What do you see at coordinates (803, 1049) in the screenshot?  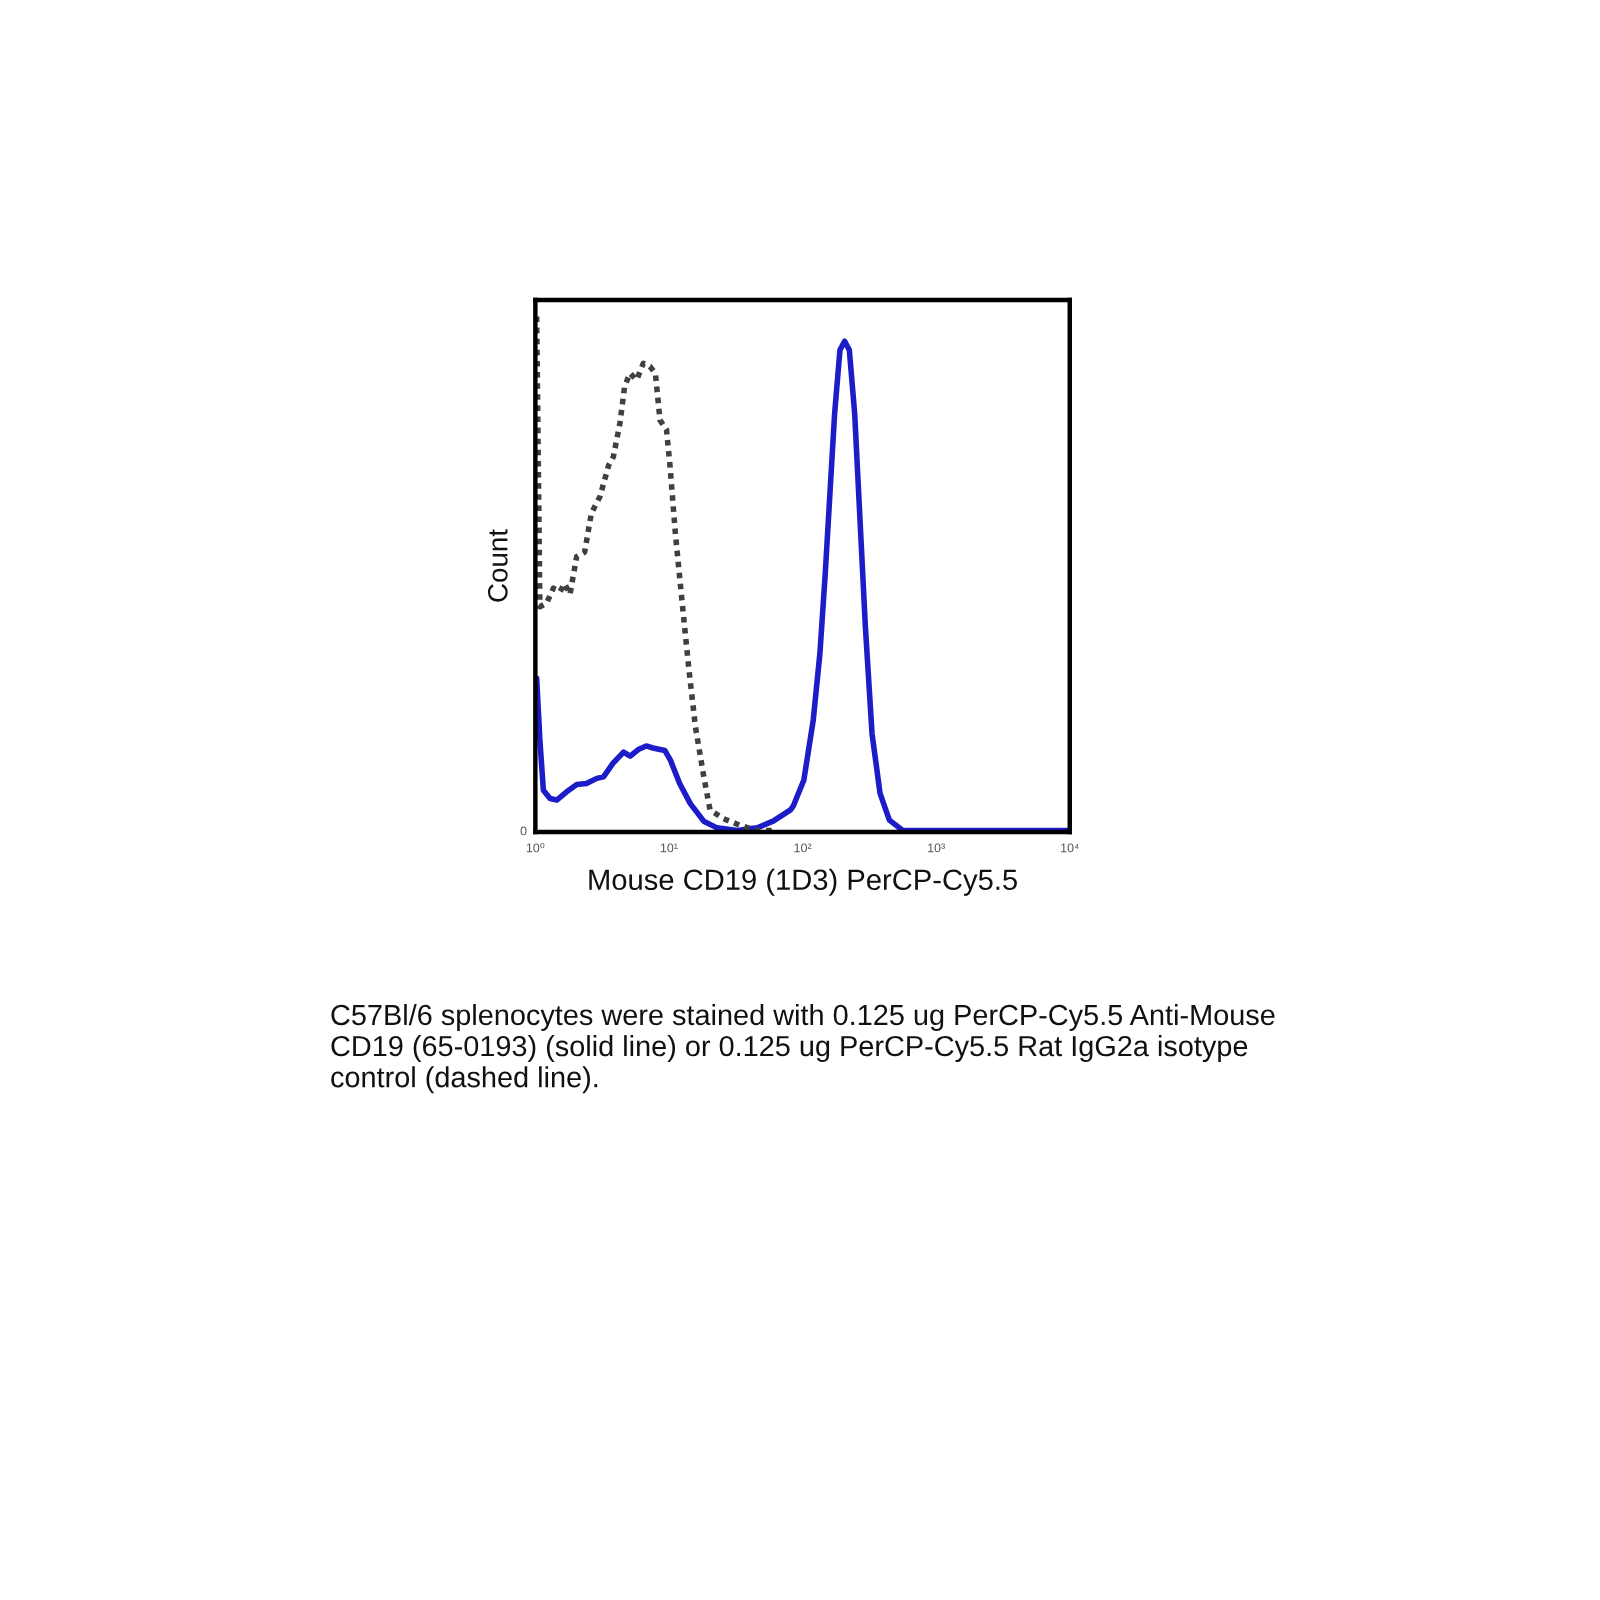 I see `text: C57Bl/6 splenocytes were stained with 0.125 ug PerCP-Cy5.5 Anti-Mouse CD19 (65-0193) (solid line) or 0.125 ug PerCP-Cy5.5 Rat IgG2a isotype control (dashed line).` at bounding box center [803, 1049].